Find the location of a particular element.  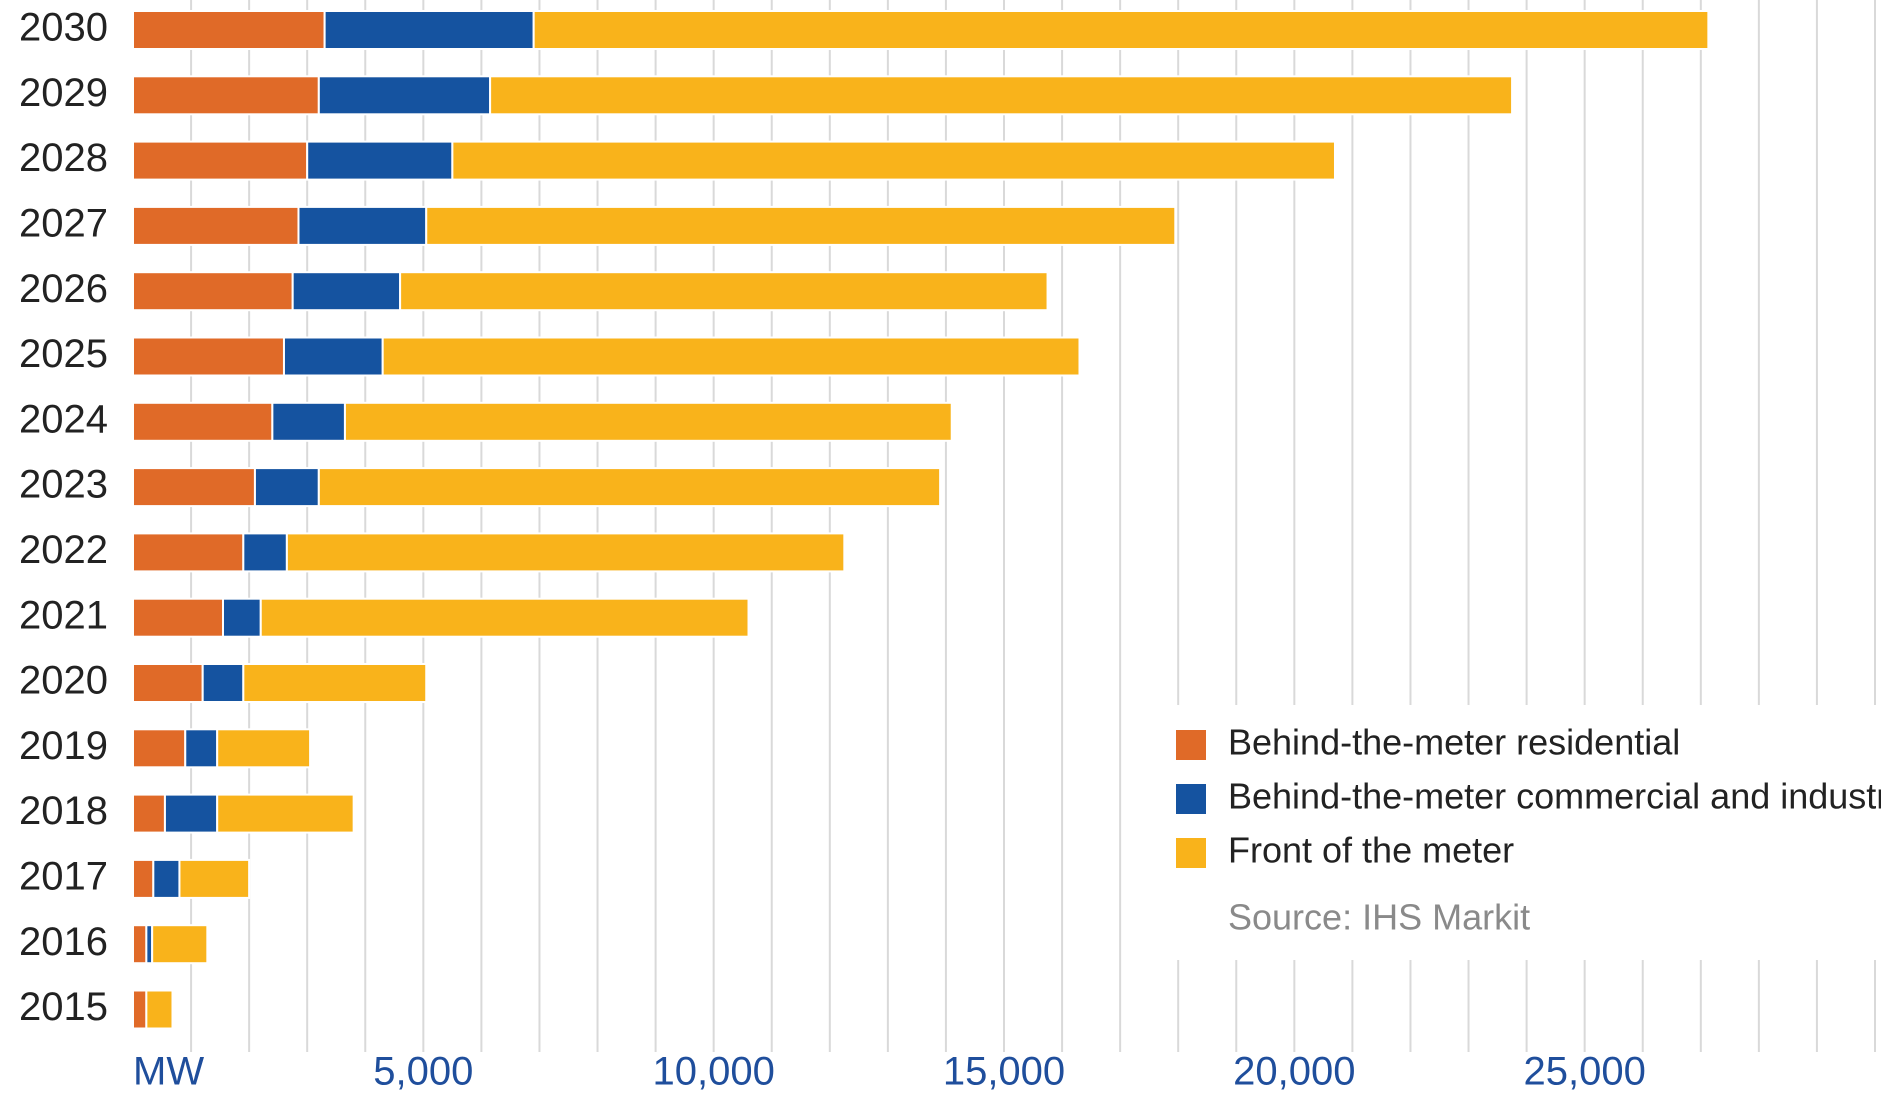

y-tick-label: 2020 is located at coordinates (63, 681).